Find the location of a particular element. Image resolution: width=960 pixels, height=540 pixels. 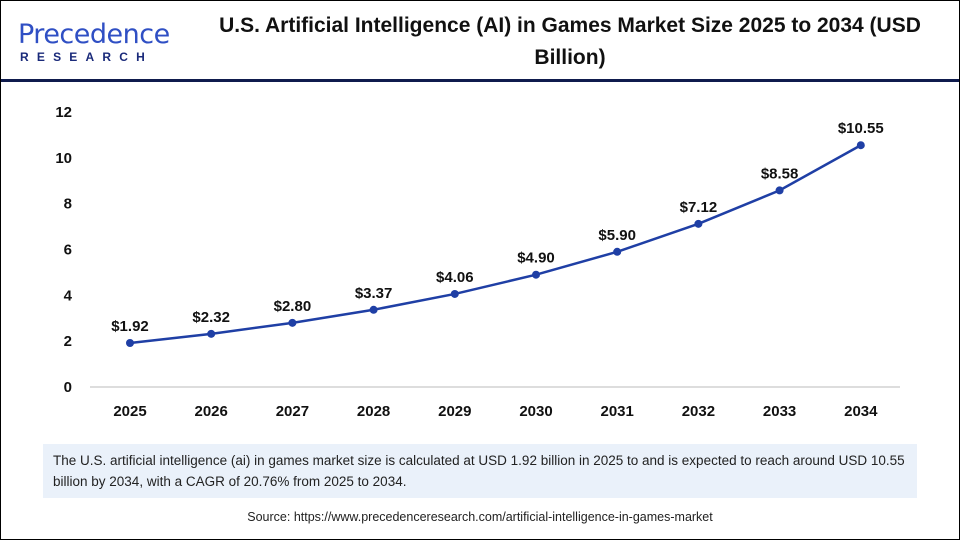

data-label: $2.80 is located at coordinates (293, 306).